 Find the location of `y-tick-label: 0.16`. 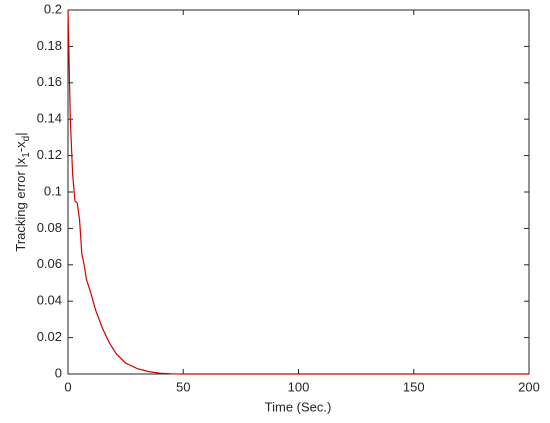

y-tick-label: 0.16 is located at coordinates (49, 81).